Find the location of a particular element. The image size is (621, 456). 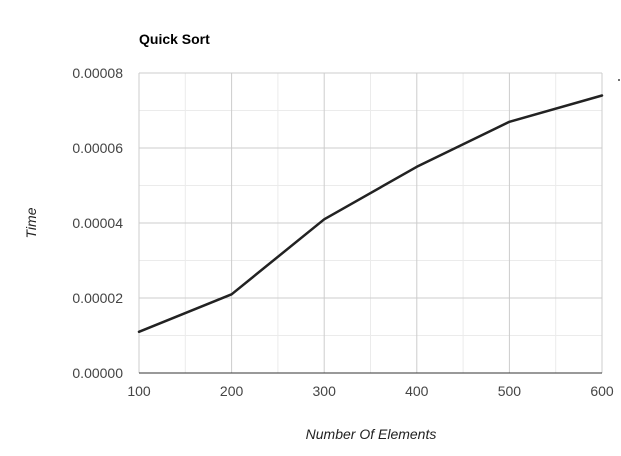

y-tick-label: 0.00006 is located at coordinates (97, 148).